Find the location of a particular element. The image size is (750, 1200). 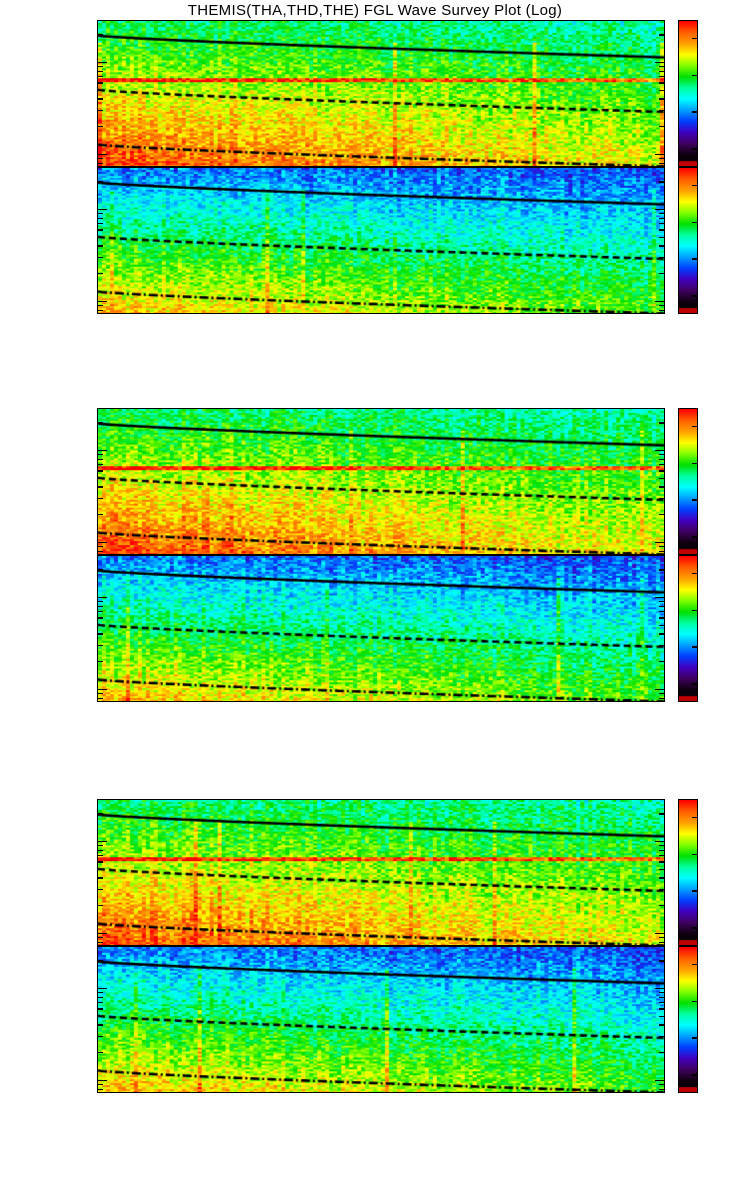

spectrogram-the-perp is located at coordinates (381, 872).